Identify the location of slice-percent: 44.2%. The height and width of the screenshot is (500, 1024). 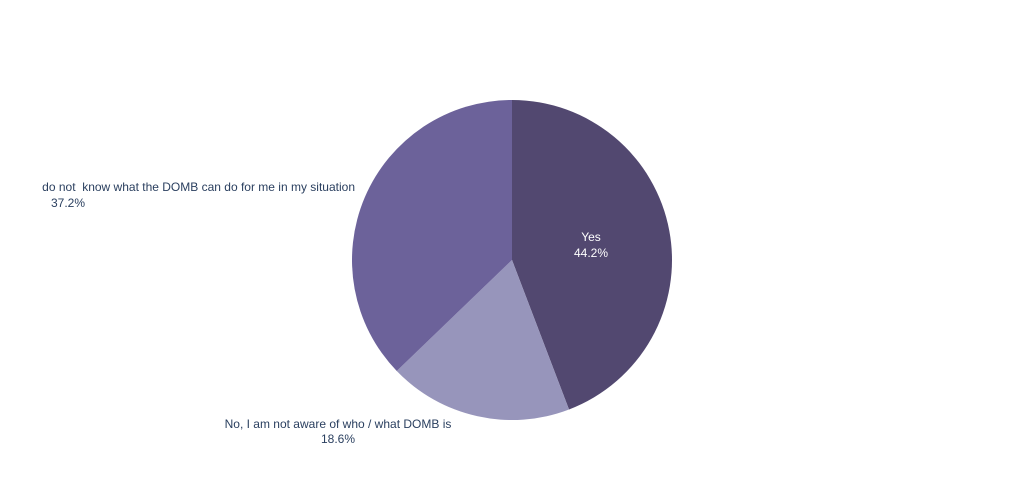
(591, 253).